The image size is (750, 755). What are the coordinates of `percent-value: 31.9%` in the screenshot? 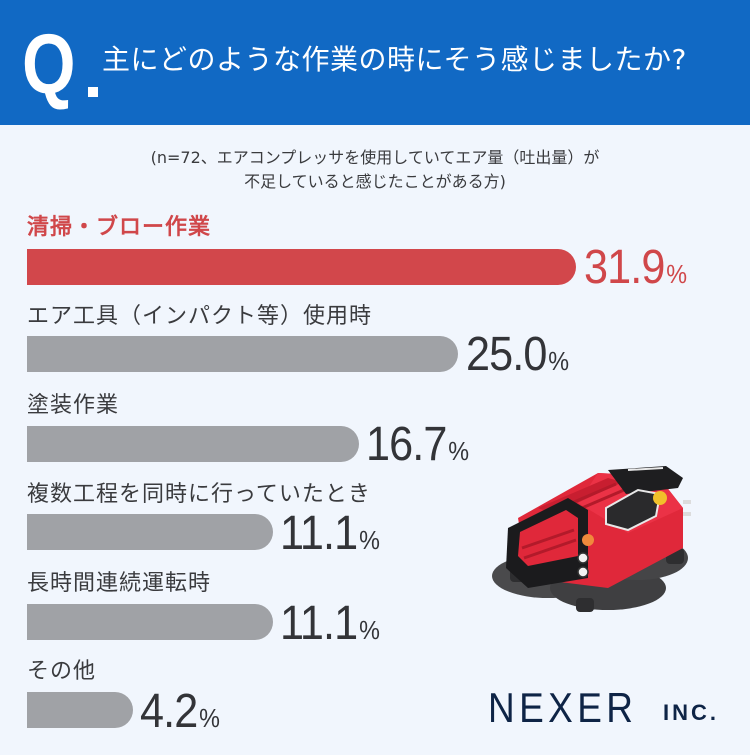 It's located at (635, 273).